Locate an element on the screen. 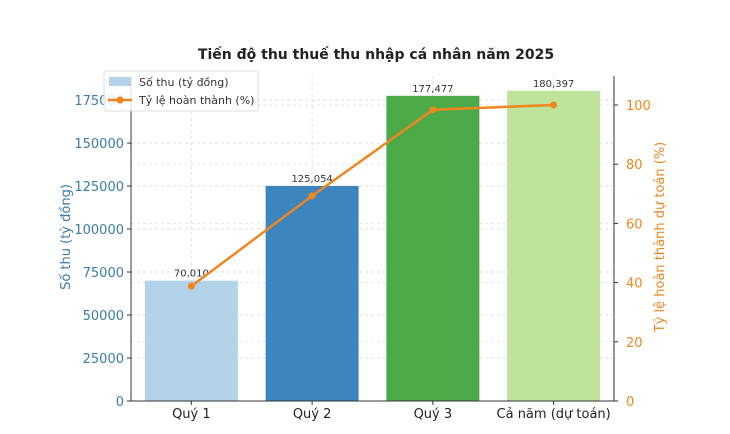 The width and height of the screenshot is (730, 434). y2-tick-label: 100 is located at coordinates (638, 106).